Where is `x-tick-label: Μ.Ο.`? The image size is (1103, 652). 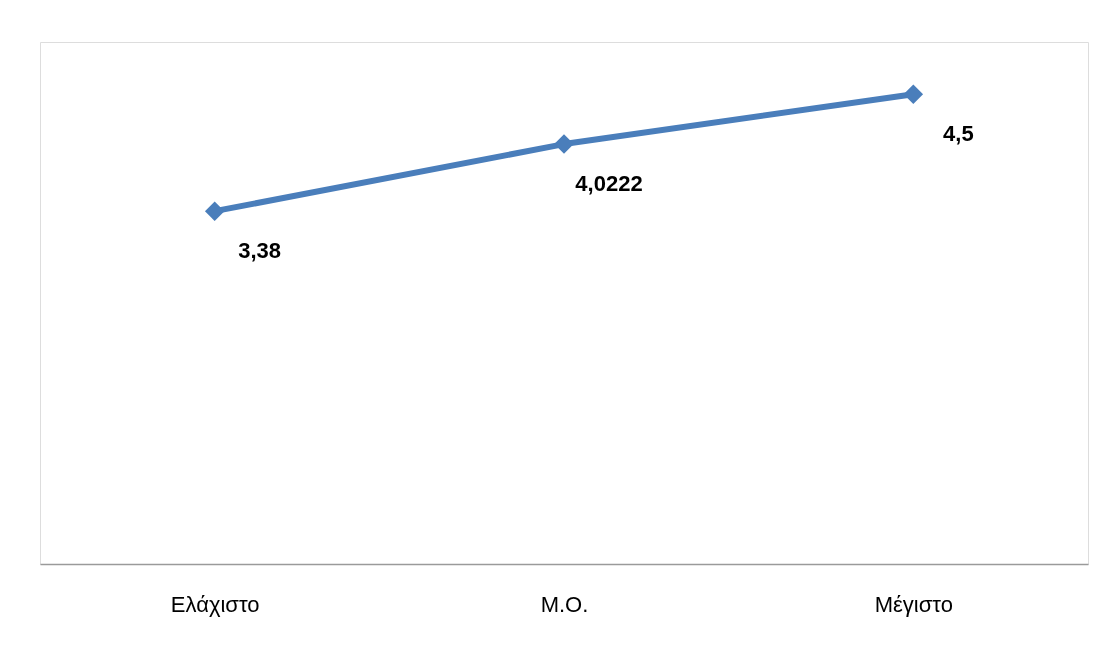 x-tick-label: Μ.Ο. is located at coordinates (564, 604).